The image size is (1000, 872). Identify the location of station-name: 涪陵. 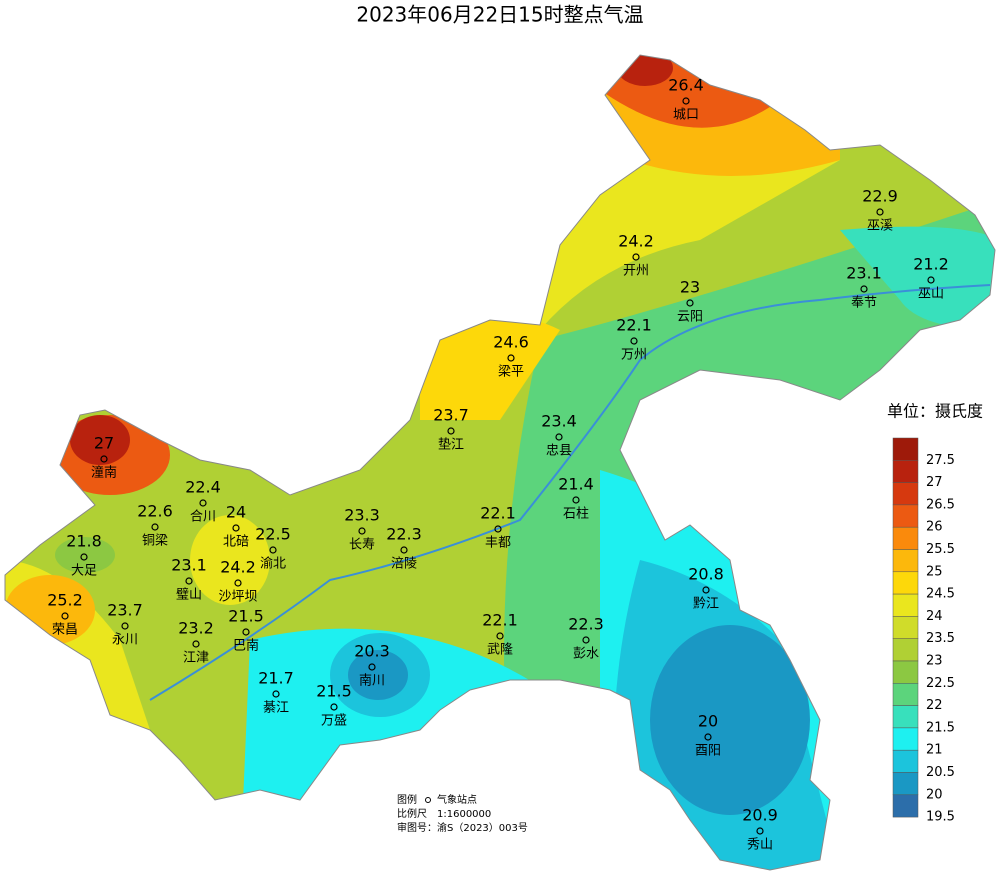
(404, 564).